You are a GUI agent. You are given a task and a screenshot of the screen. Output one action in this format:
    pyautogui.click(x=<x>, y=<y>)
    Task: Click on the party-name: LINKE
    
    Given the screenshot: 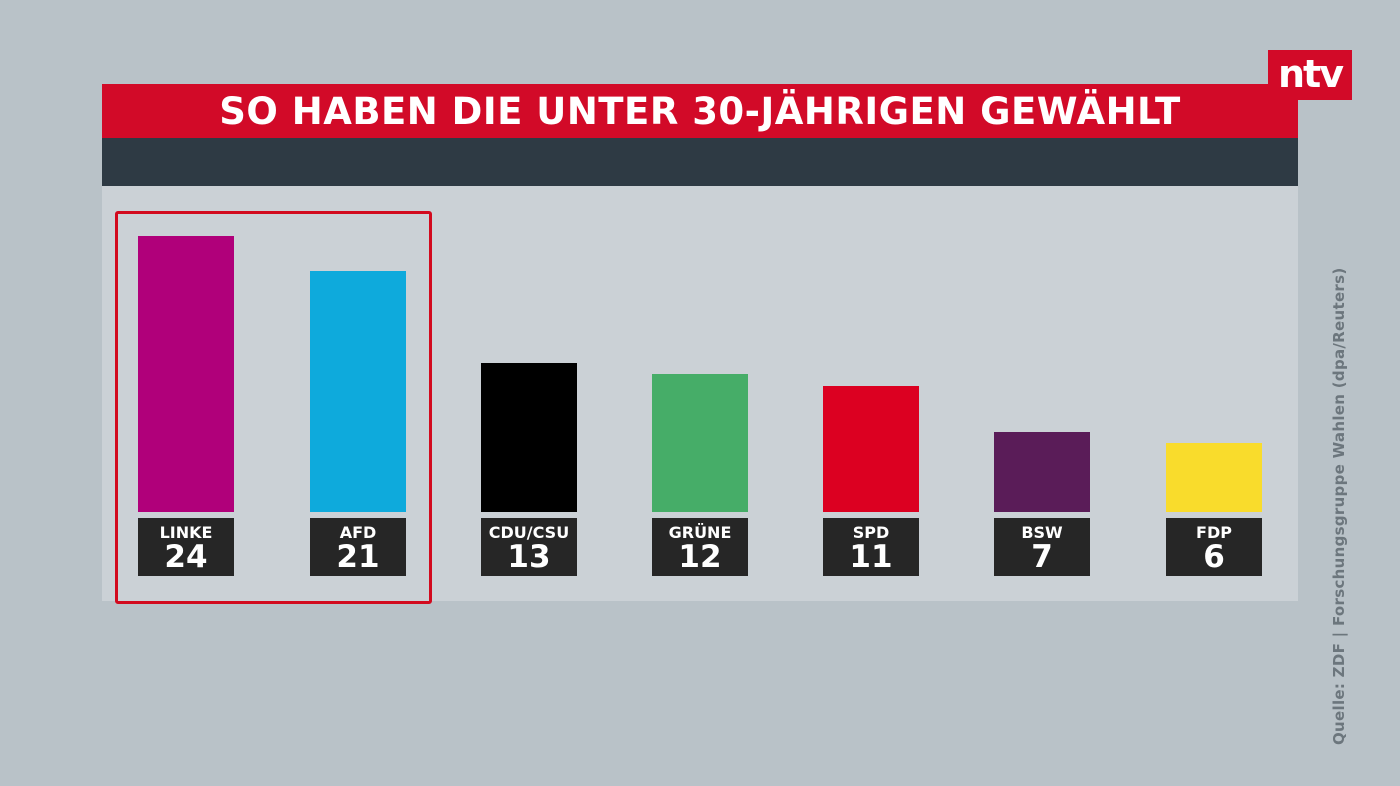 What is the action you would take?
    pyautogui.click(x=186, y=532)
    